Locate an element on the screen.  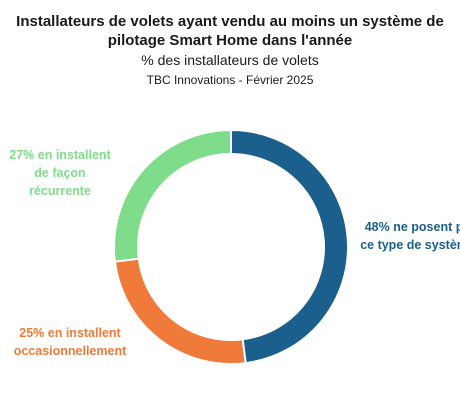
slice-label-recurrent-line-3: récurrente is located at coordinates (60, 191).